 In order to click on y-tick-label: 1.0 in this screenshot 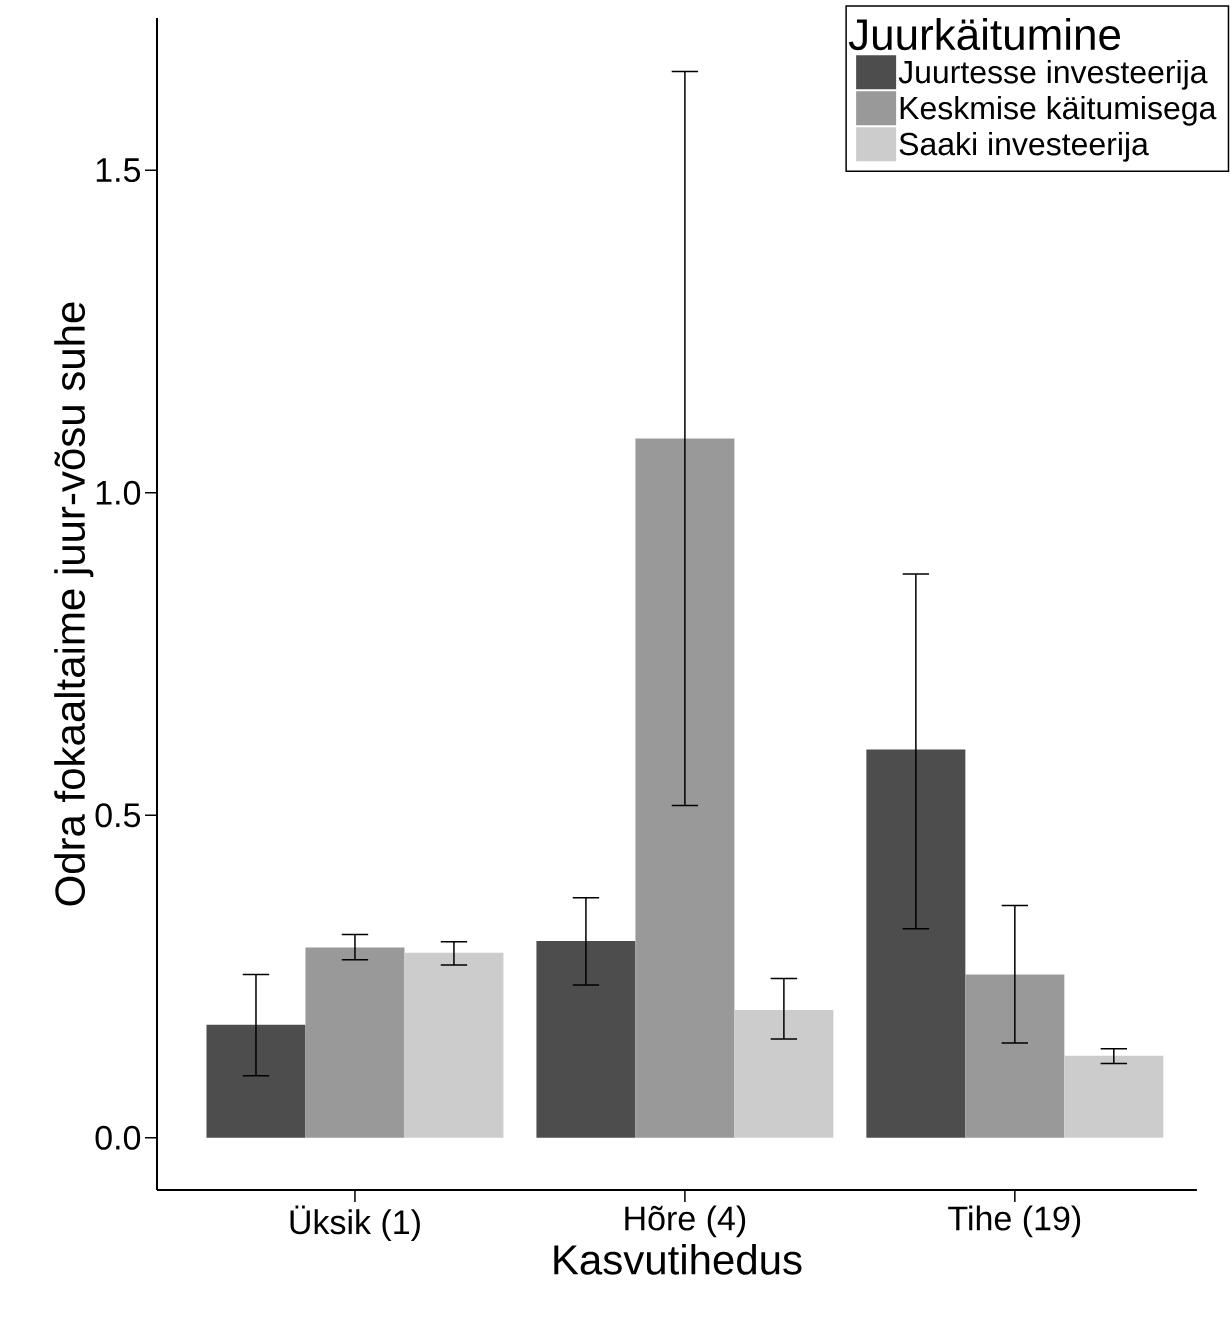, I will do `click(118, 492)`.